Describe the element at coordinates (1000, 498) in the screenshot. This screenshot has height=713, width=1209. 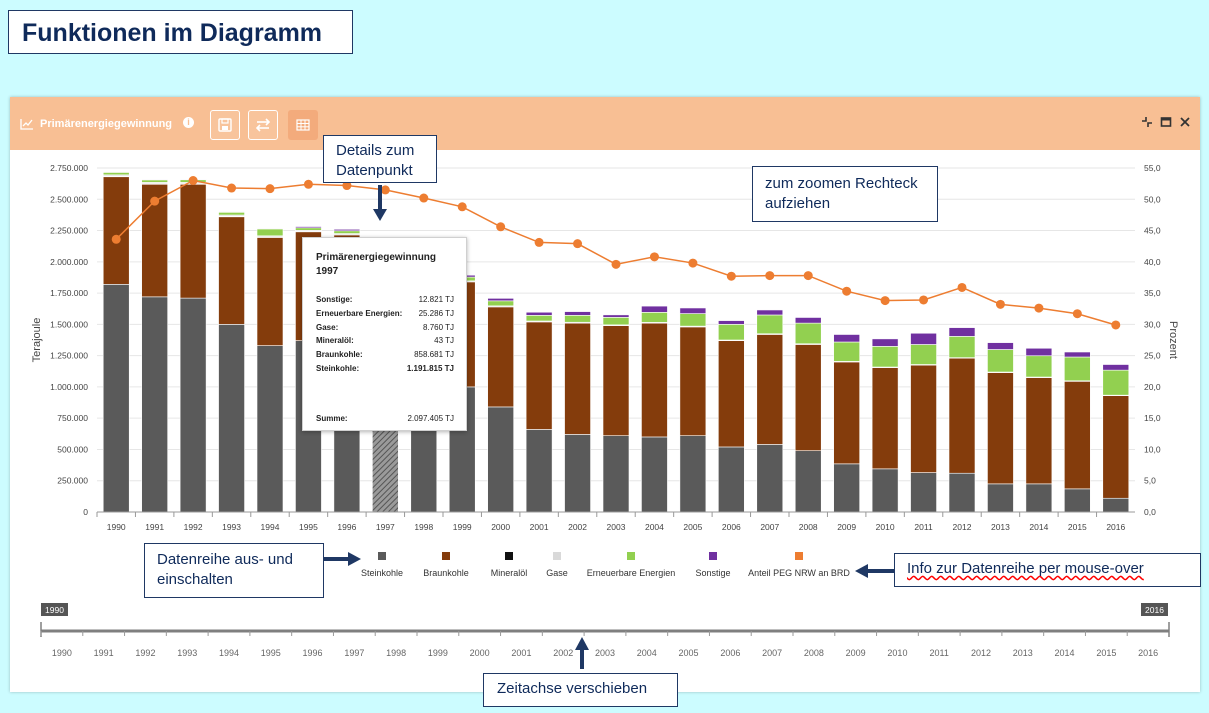
I see `bar-steinkohle-2013` at that location.